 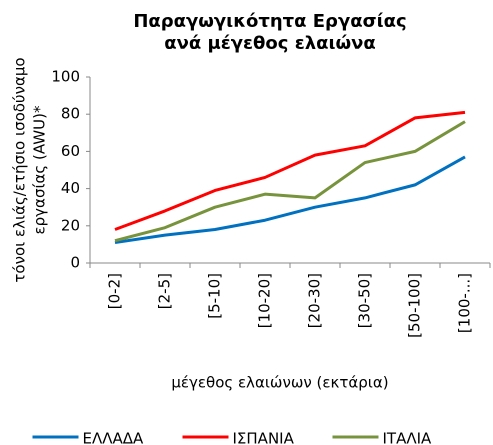 I want to click on y-axis-label: εργασίας (AWU)*, so click(x=40, y=169).